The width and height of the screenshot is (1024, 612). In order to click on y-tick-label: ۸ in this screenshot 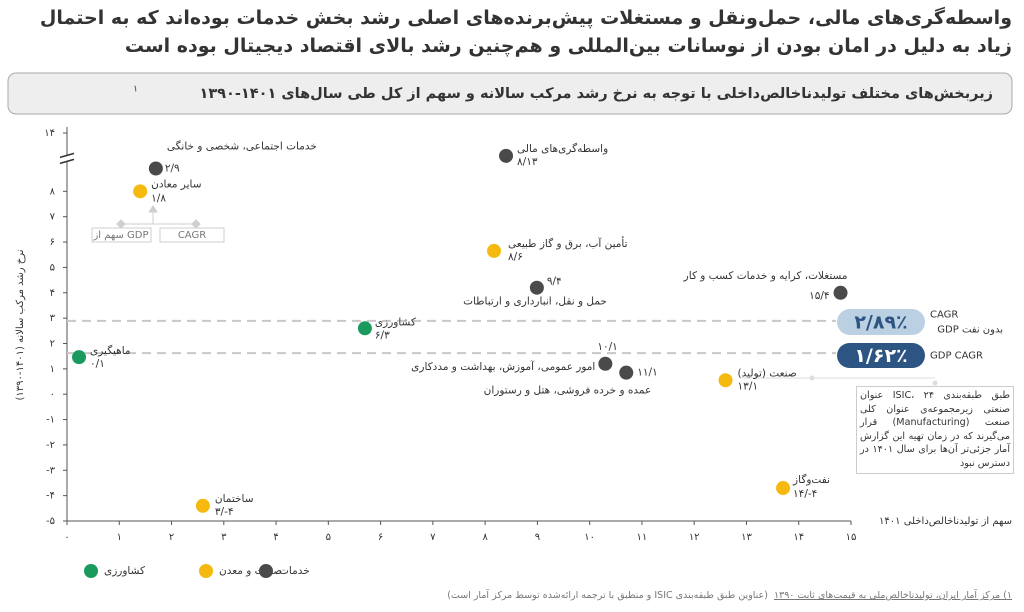, I will do `click(53, 191)`.